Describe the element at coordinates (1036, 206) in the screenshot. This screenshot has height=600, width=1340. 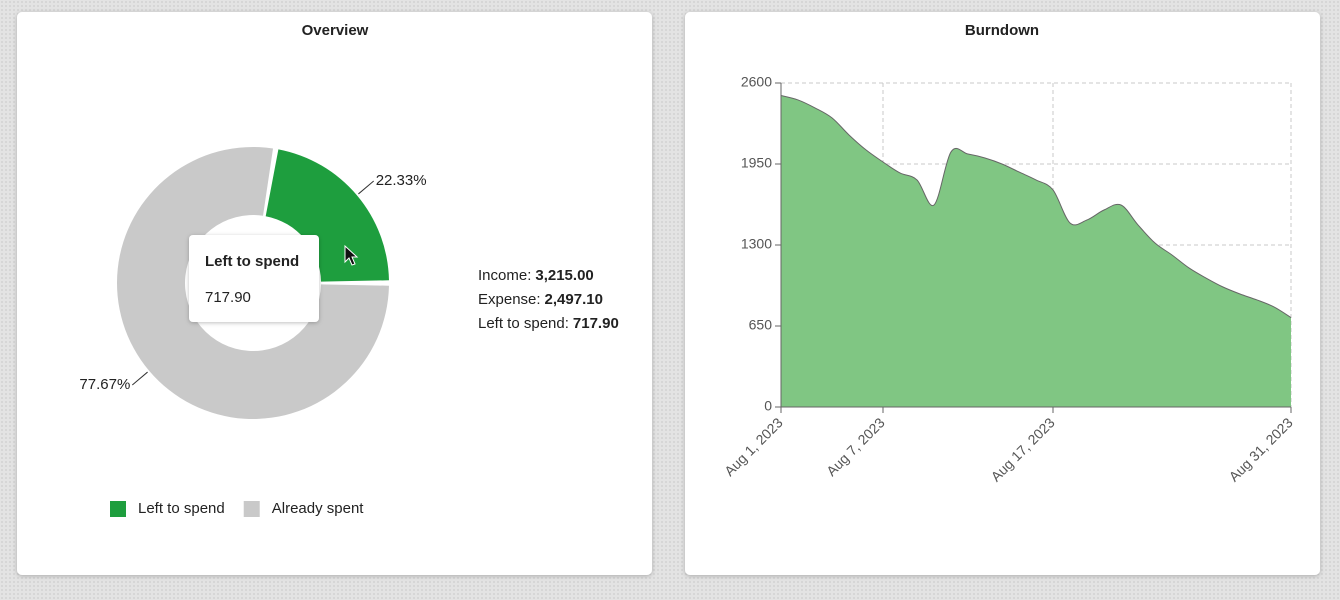
I see `area-line` at that location.